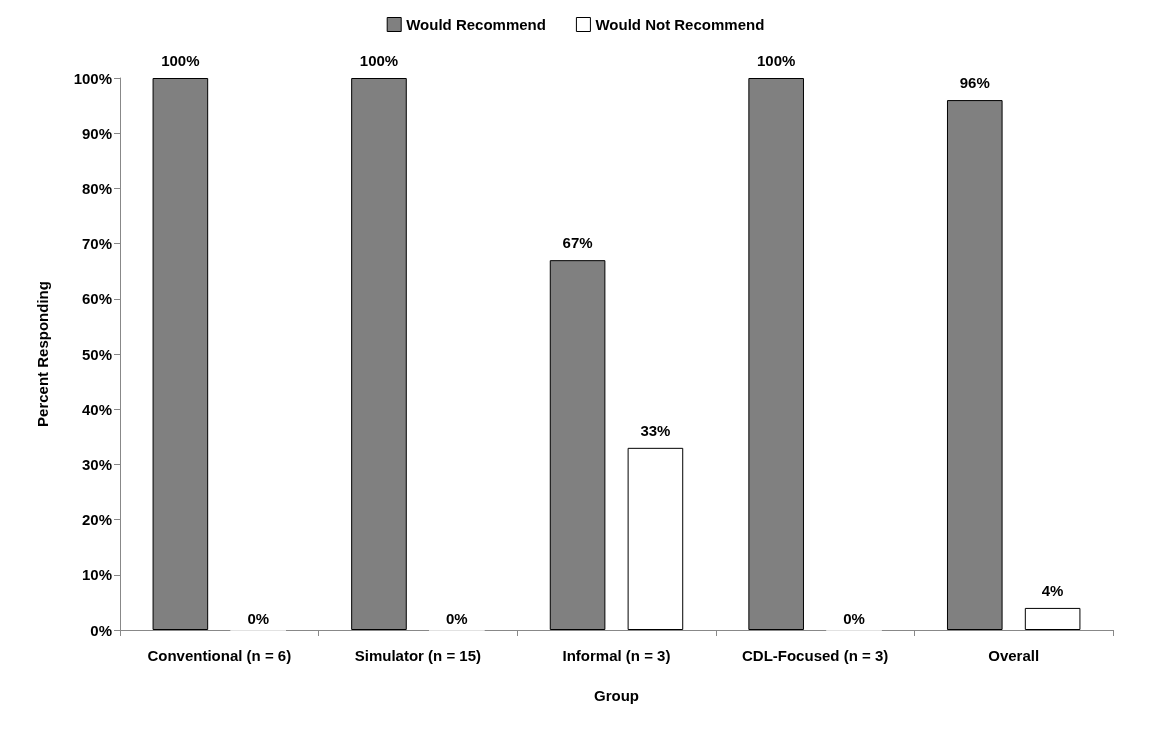 Image resolution: width=1151 pixels, height=733 pixels. What do you see at coordinates (418, 655) in the screenshot?
I see `x-tick-label: Simulator (n = 15)` at bounding box center [418, 655].